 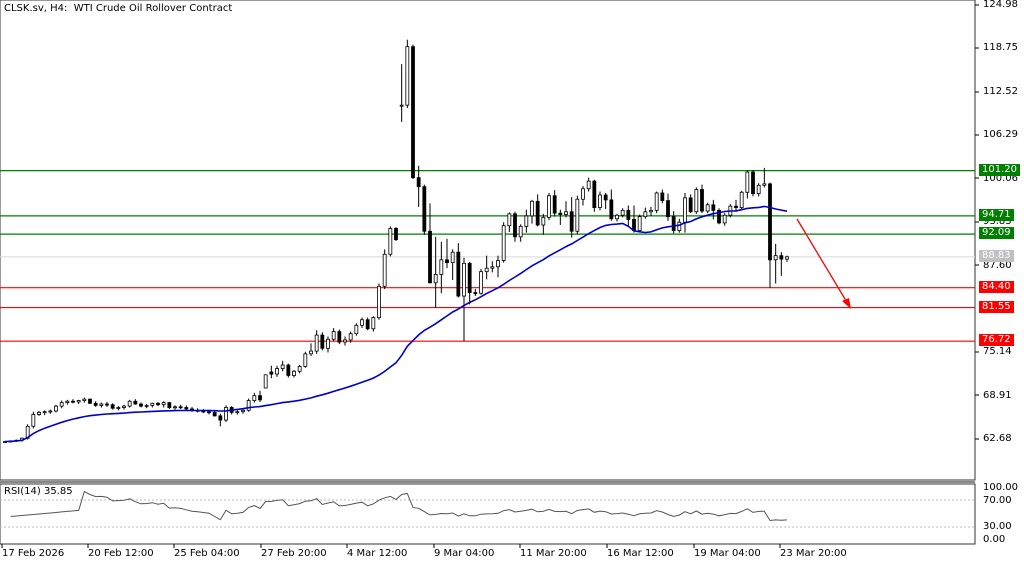 I want to click on current-price-tag: 88.83, so click(x=996, y=256).